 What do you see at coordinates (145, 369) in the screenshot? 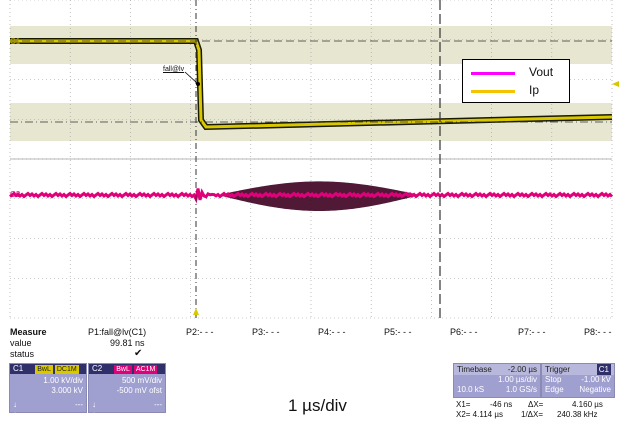
I see `channel-c2-coupling-badge: AC1M` at bounding box center [145, 369].